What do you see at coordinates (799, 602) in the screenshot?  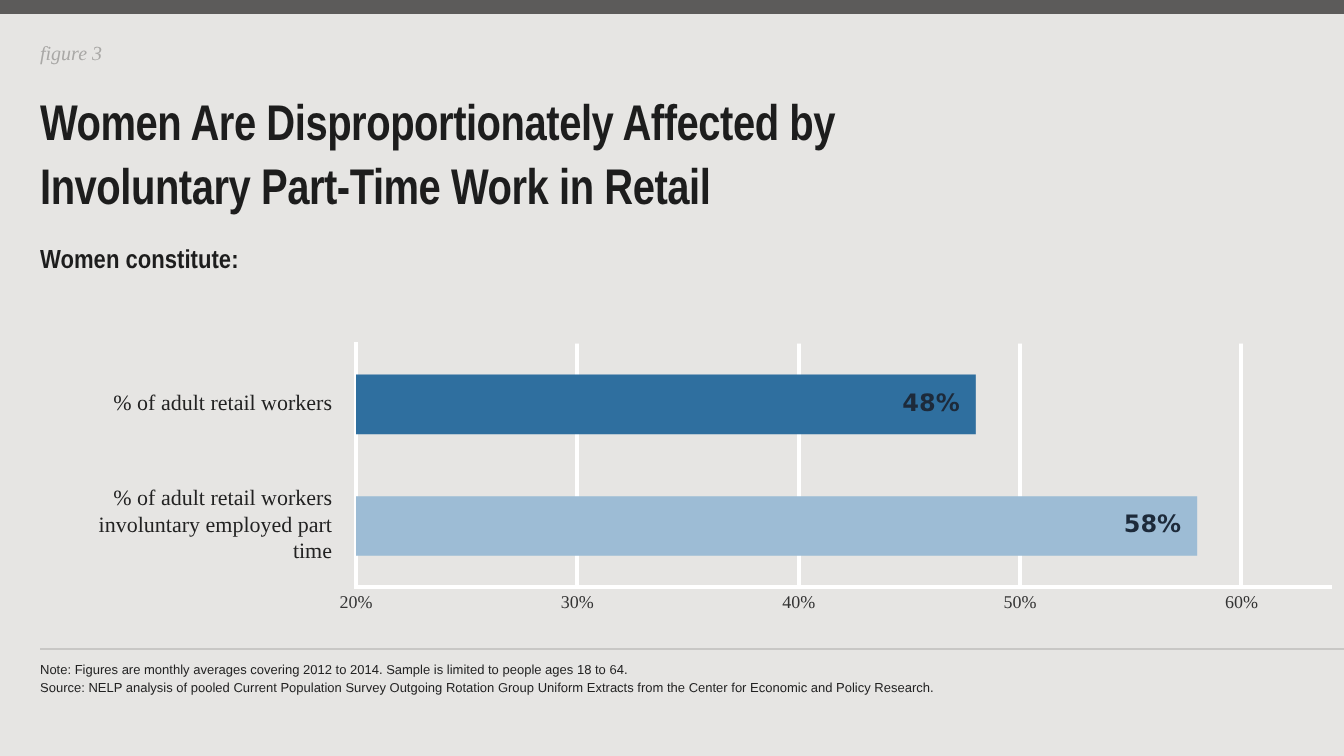 I see `x-tick-label: 40%` at bounding box center [799, 602].